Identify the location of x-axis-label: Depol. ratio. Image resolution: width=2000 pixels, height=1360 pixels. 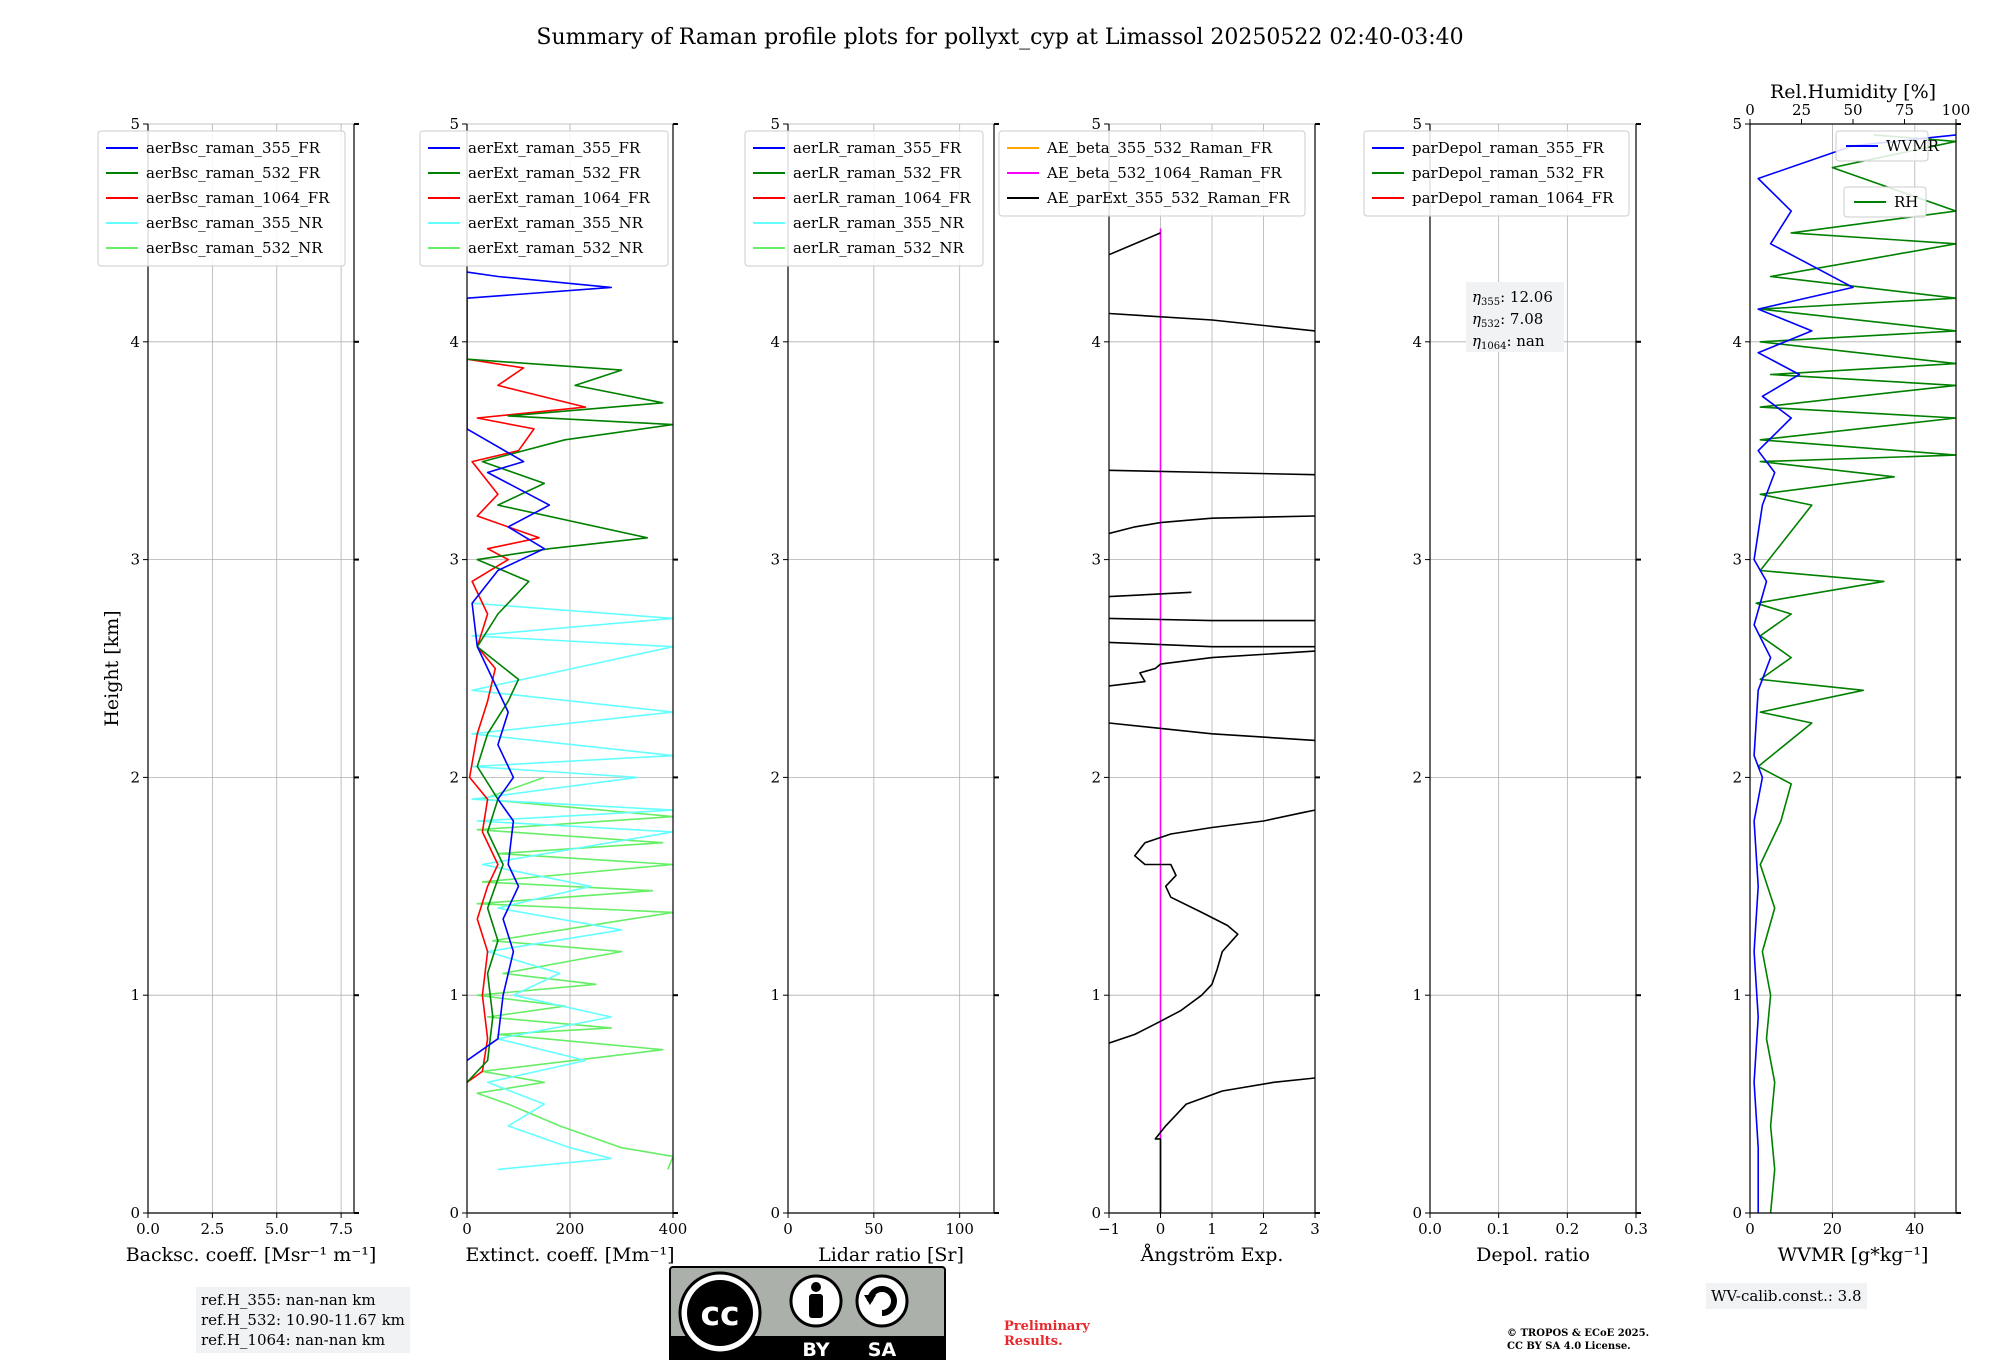
(1533, 1255).